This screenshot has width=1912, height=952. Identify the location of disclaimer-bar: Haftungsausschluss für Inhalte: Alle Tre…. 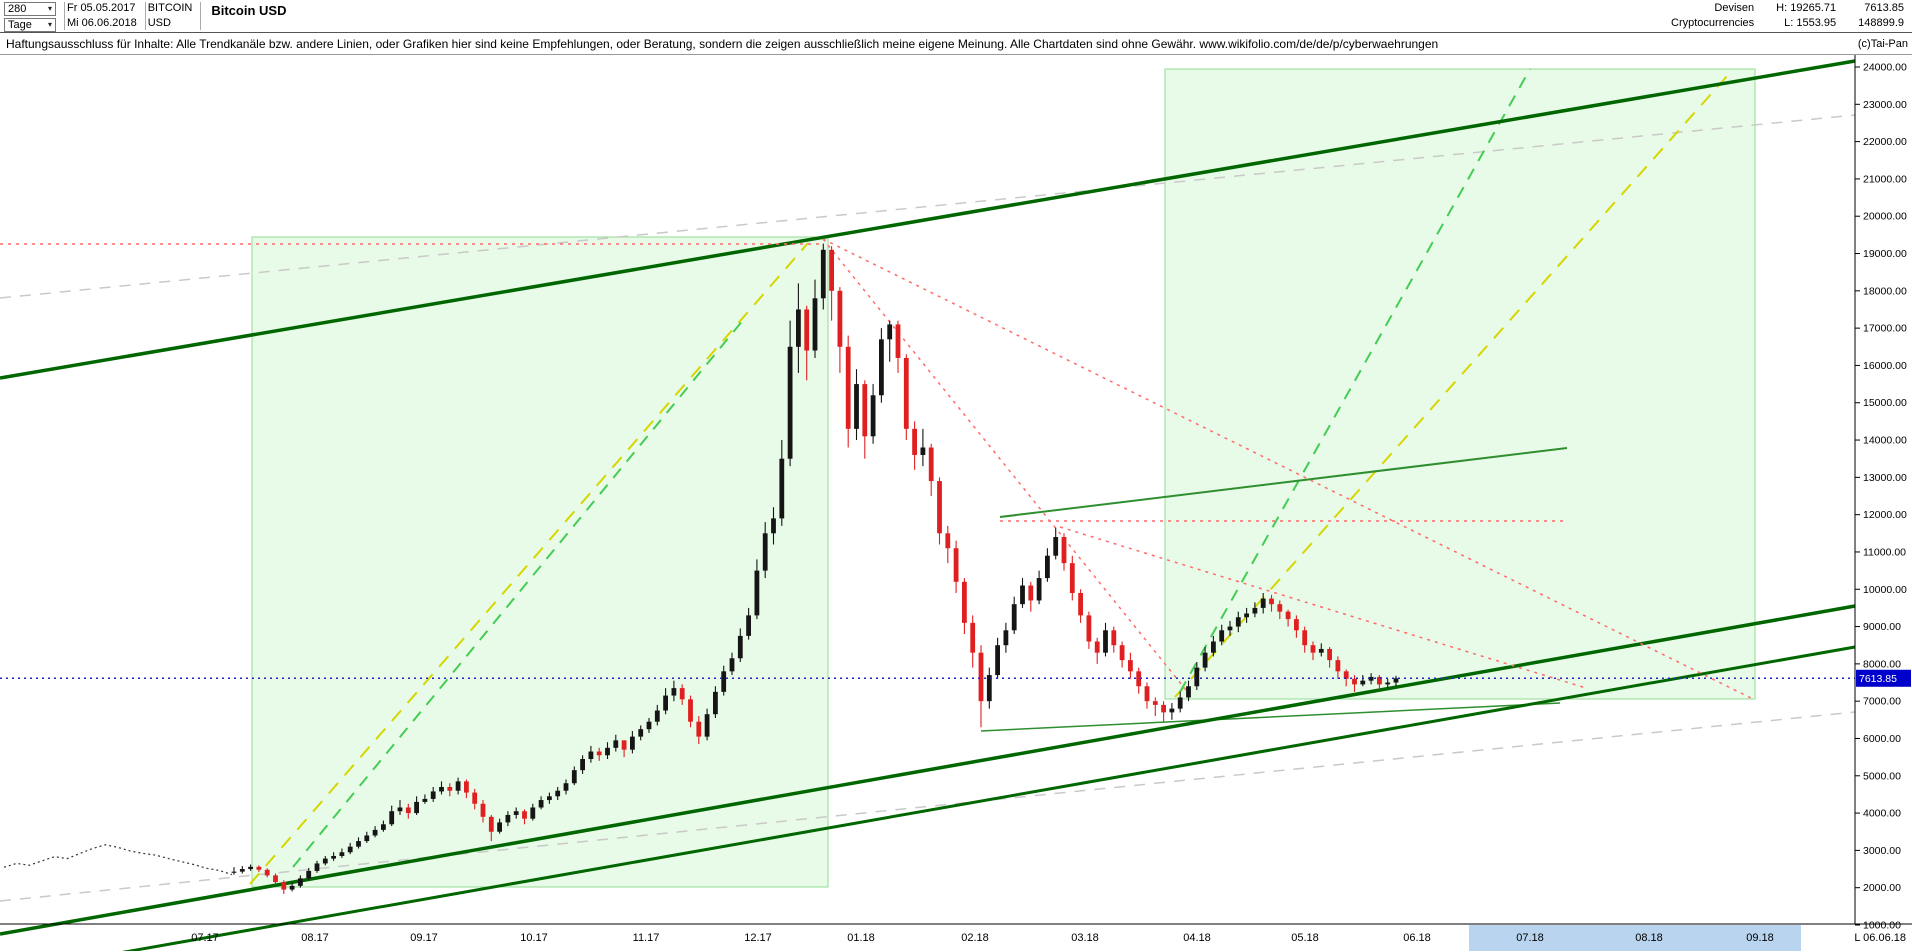
(956, 44).